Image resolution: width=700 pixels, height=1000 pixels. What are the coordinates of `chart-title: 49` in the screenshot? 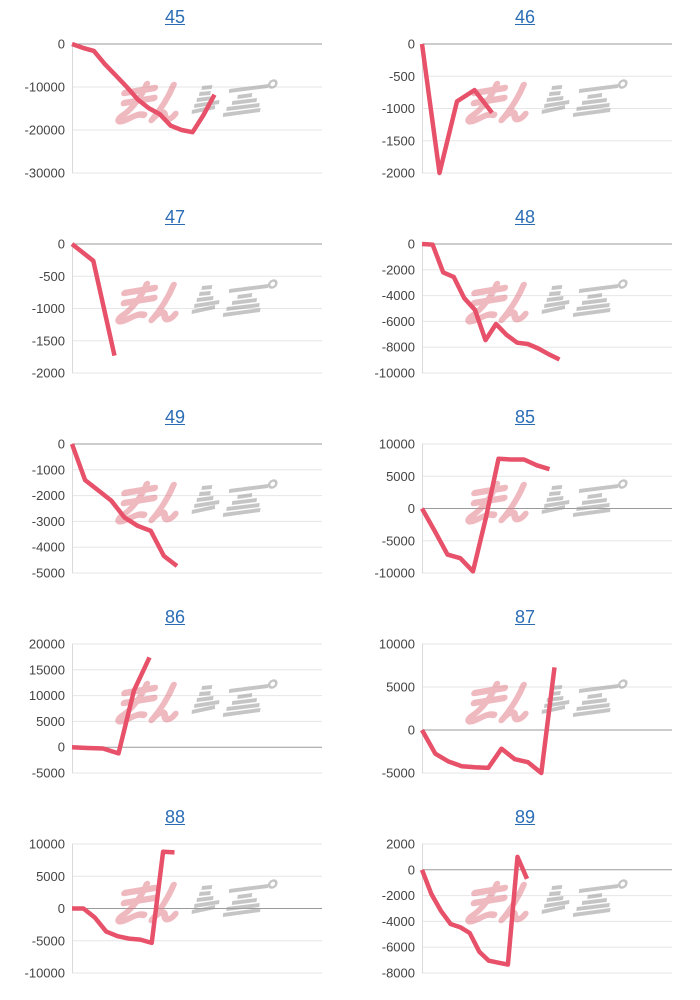 It's located at (175, 417).